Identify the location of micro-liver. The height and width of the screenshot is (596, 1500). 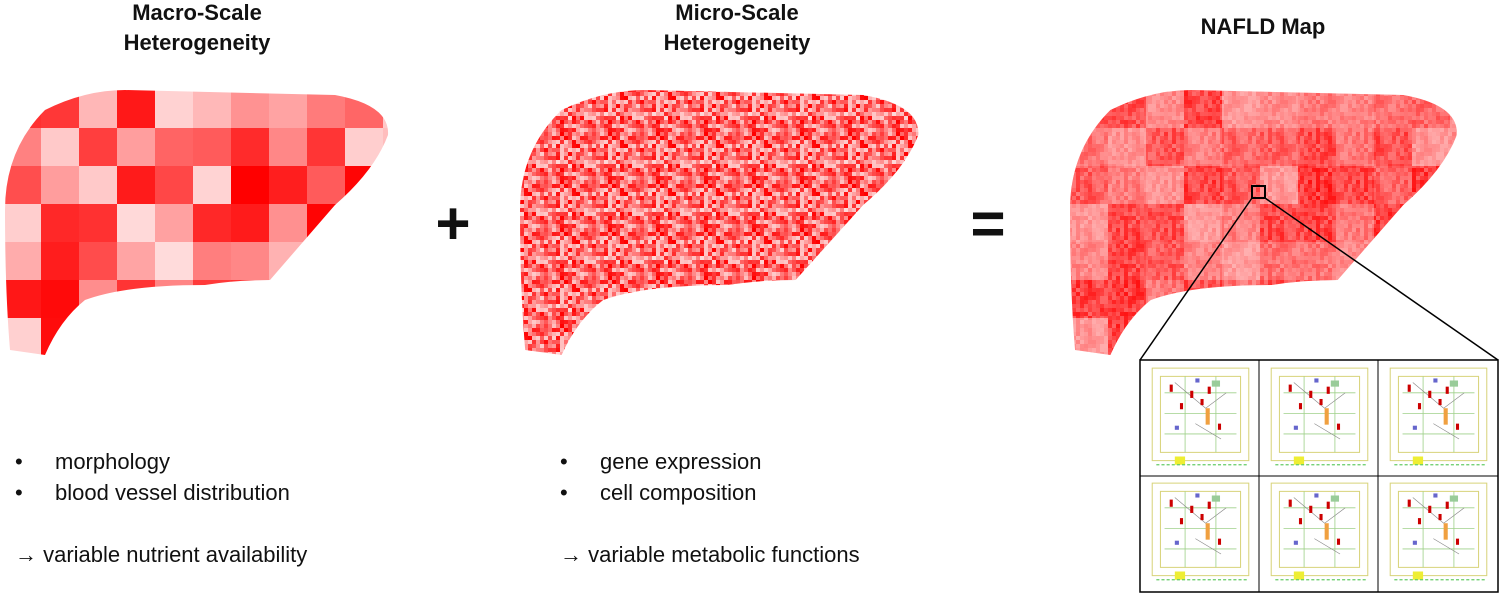
(719, 222).